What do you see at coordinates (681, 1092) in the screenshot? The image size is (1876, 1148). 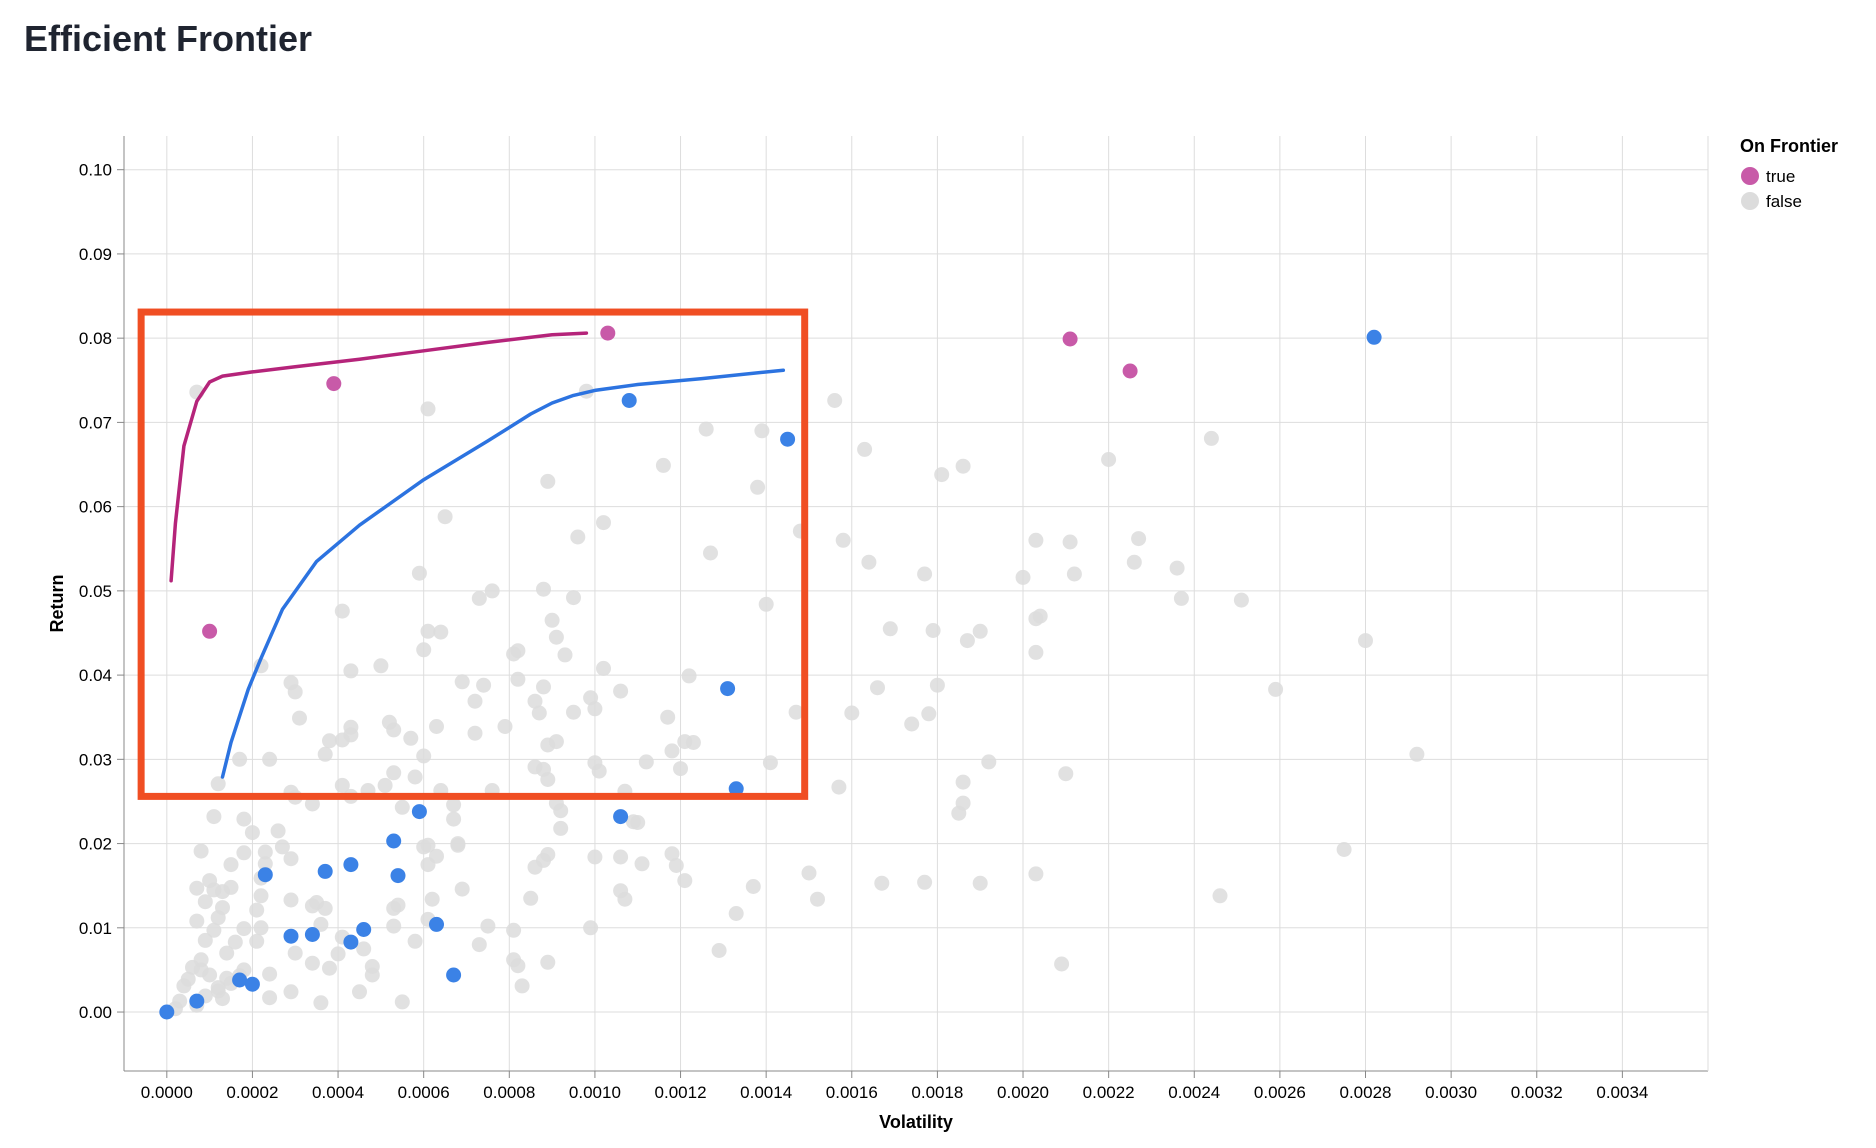 I see `x-tick-label: 0.0012` at bounding box center [681, 1092].